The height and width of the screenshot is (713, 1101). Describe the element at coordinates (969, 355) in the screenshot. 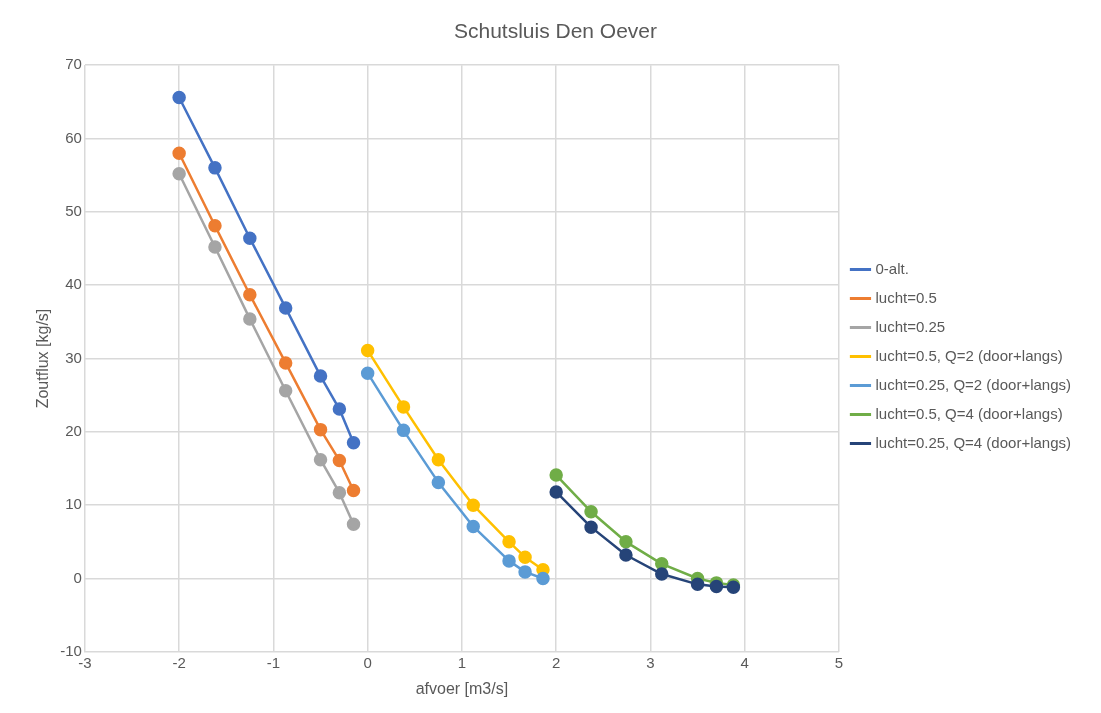

I see `legend-label: lucht=0.5, Q=2 (door+langs)` at that location.